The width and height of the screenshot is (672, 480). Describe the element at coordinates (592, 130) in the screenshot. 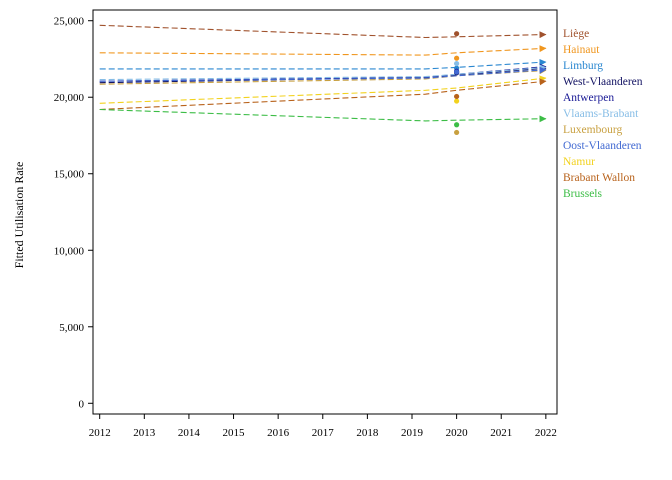

I see `legend-label: Luxembourg` at that location.